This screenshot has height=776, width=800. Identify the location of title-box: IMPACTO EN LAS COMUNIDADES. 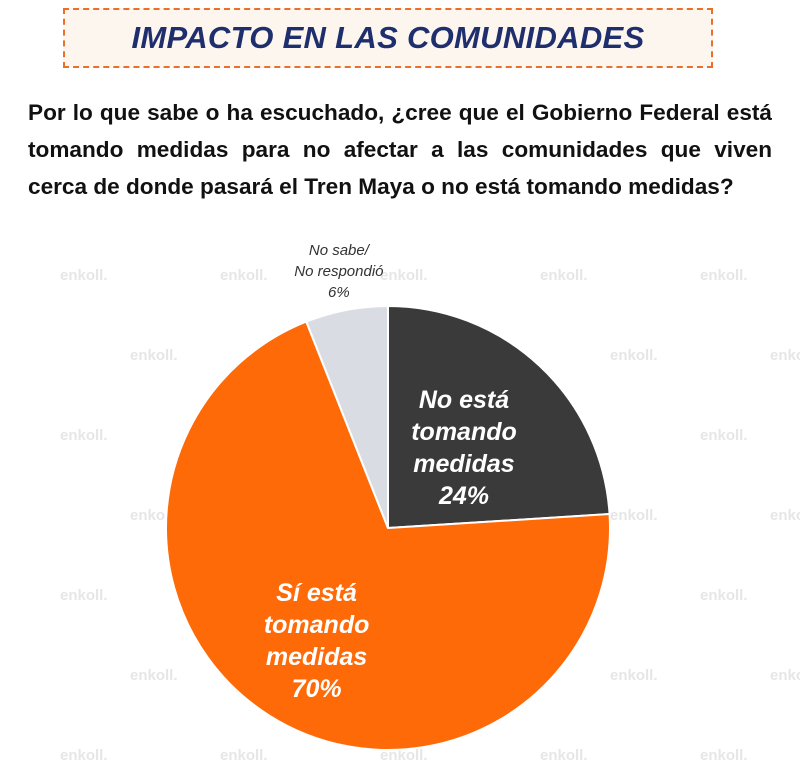
(388, 38).